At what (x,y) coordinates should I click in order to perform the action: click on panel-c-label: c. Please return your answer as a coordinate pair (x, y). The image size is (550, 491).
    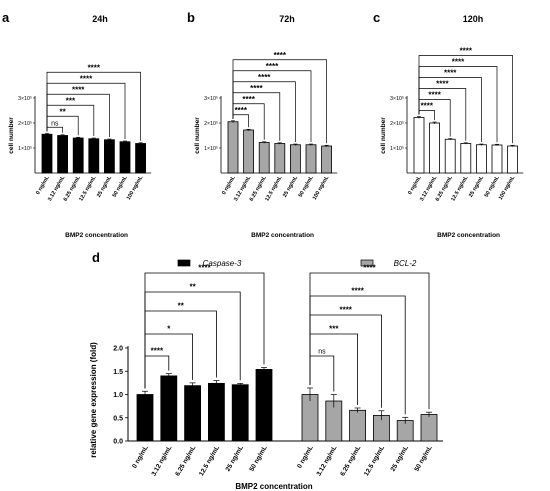
    Looking at the image, I should click on (376, 17).